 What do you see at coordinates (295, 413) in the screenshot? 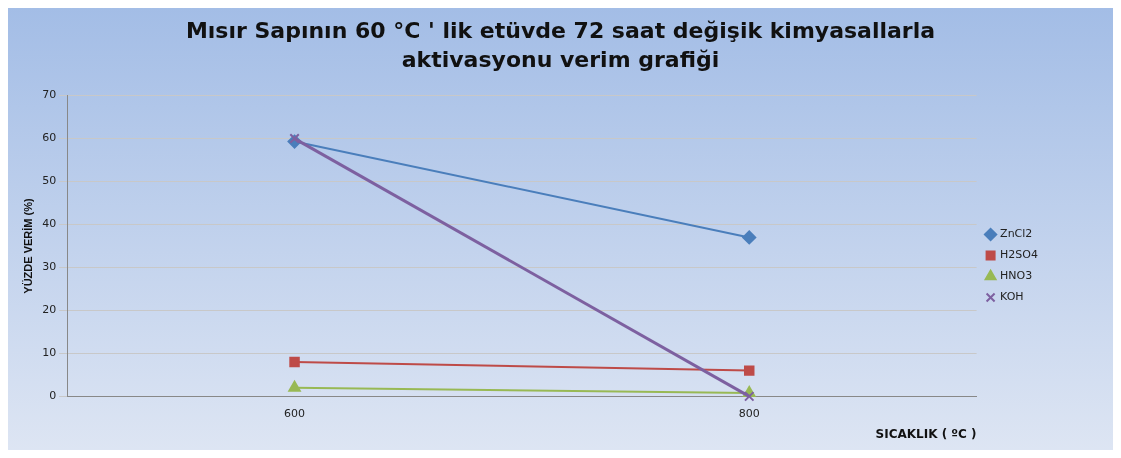
I see `x-tick-label: 600` at bounding box center [295, 413].